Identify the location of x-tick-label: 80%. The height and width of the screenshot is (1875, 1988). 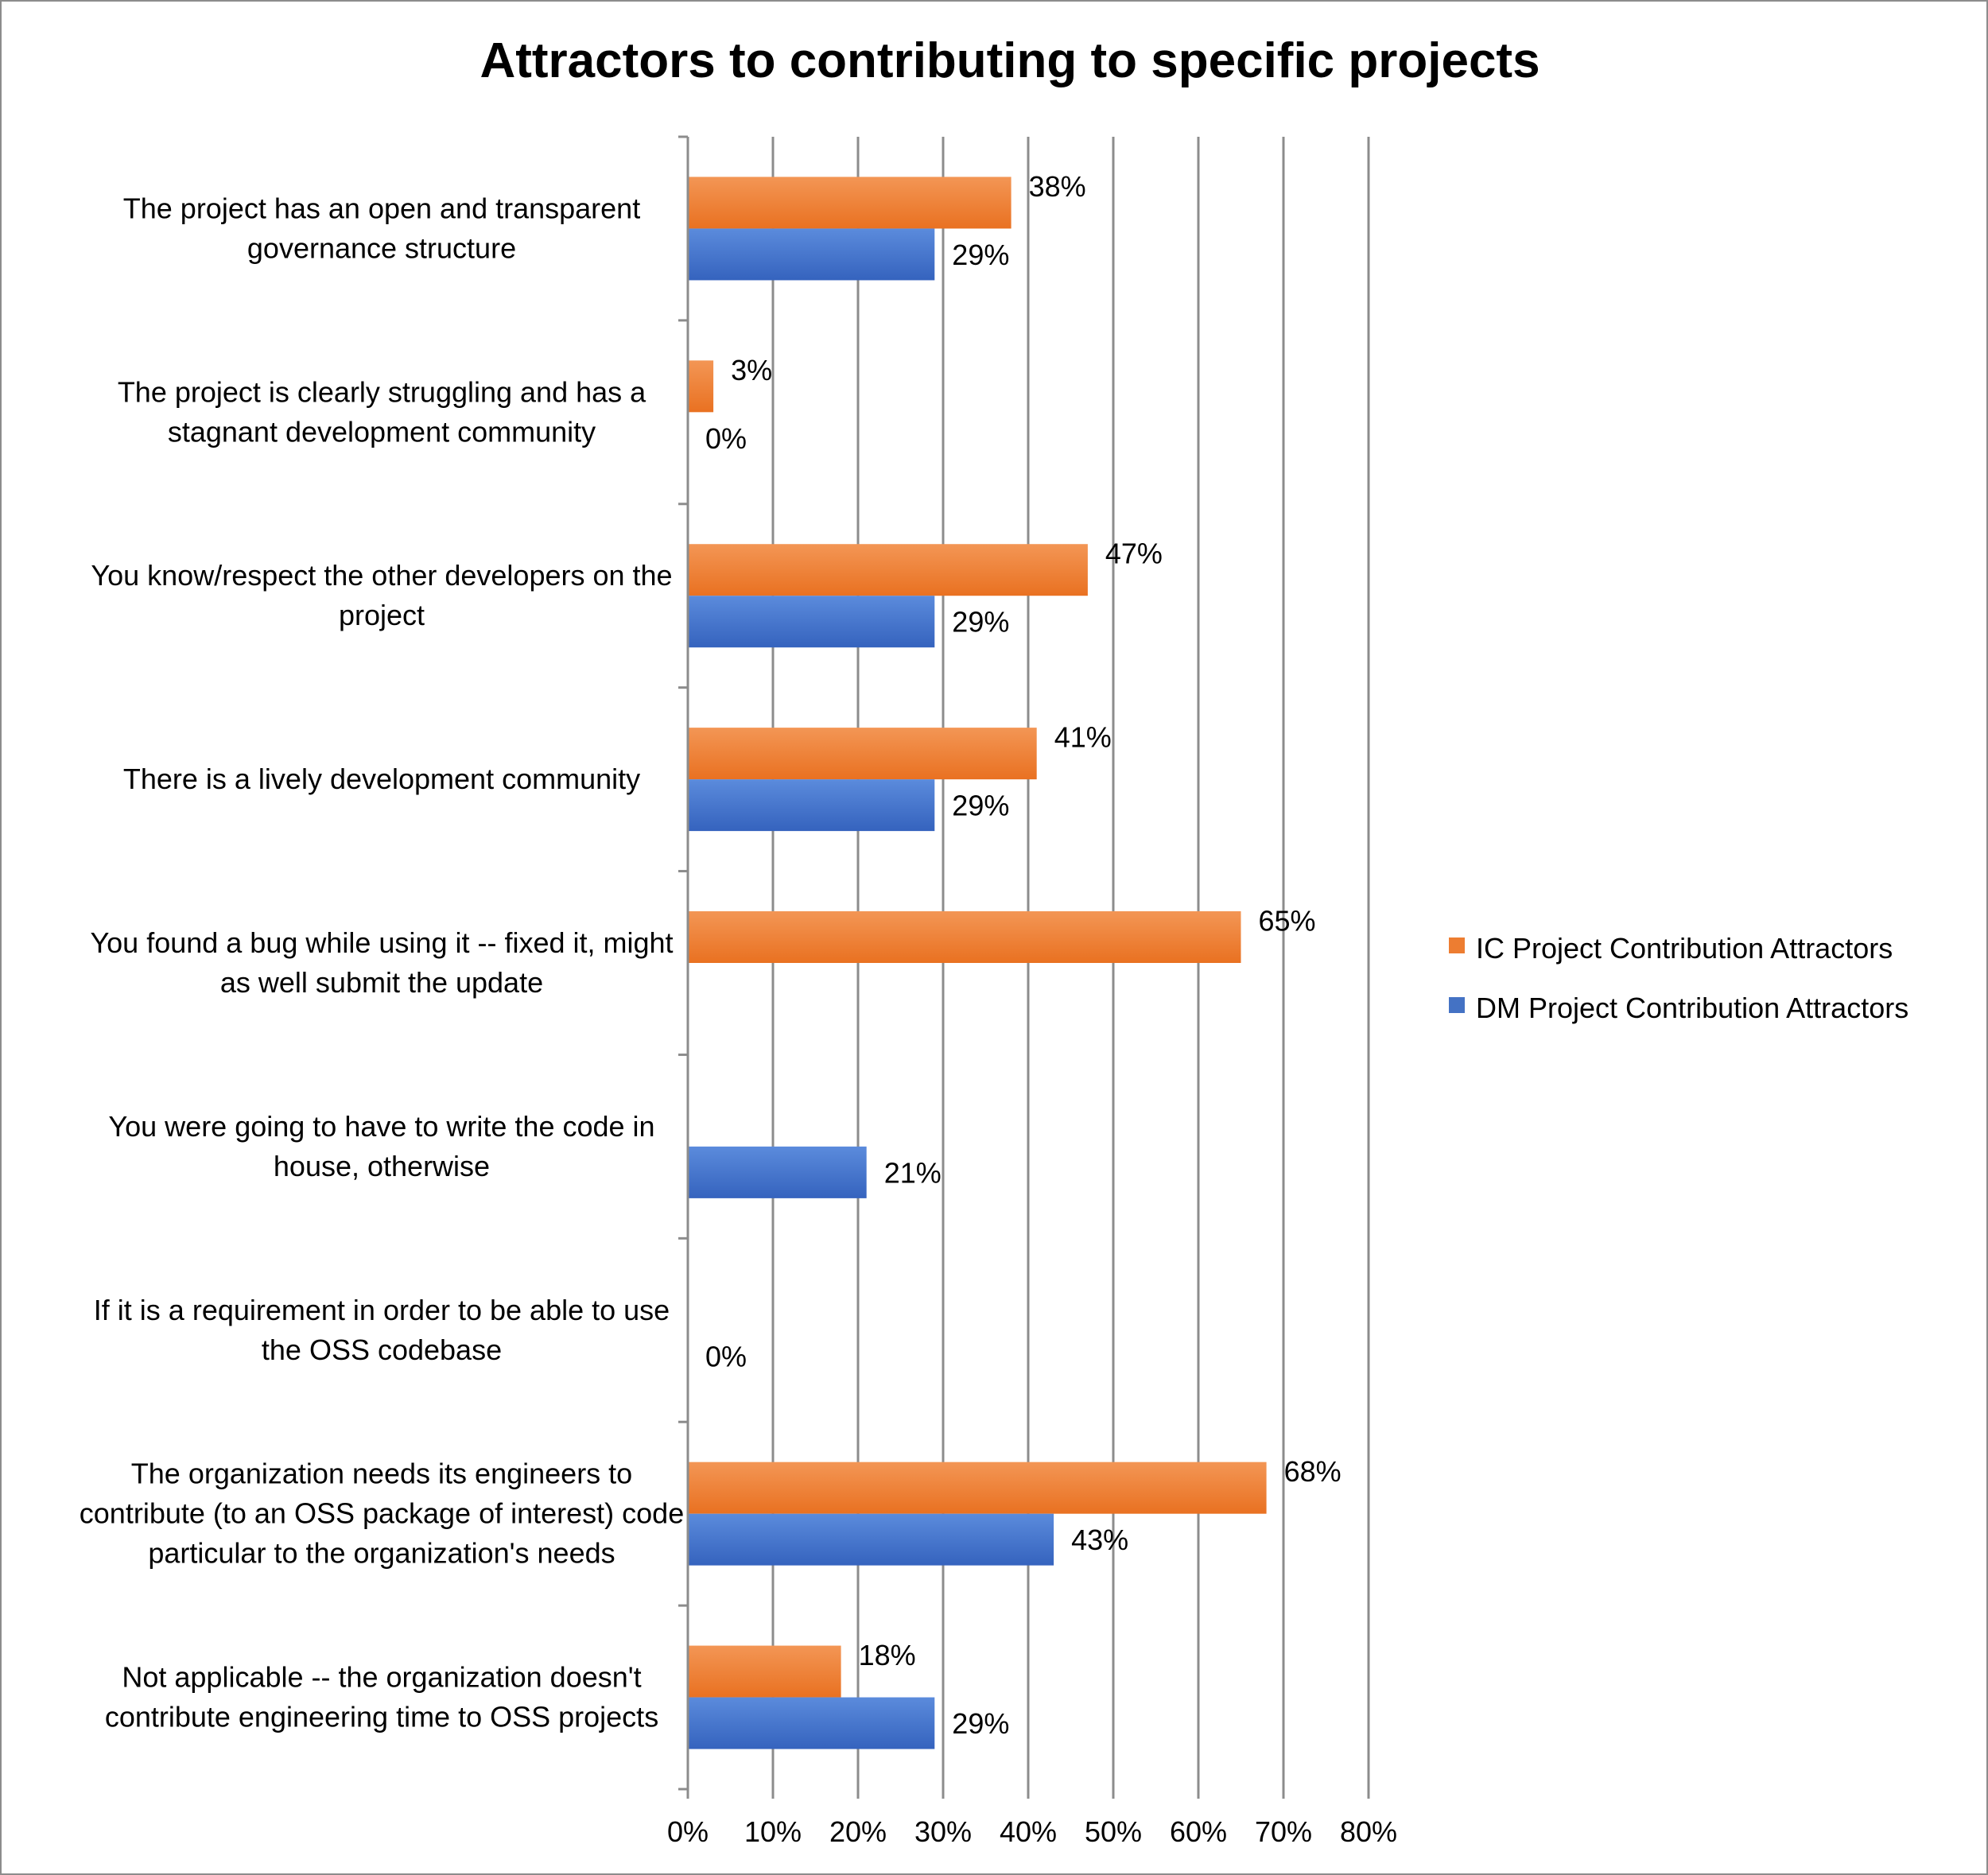
(1368, 1832).